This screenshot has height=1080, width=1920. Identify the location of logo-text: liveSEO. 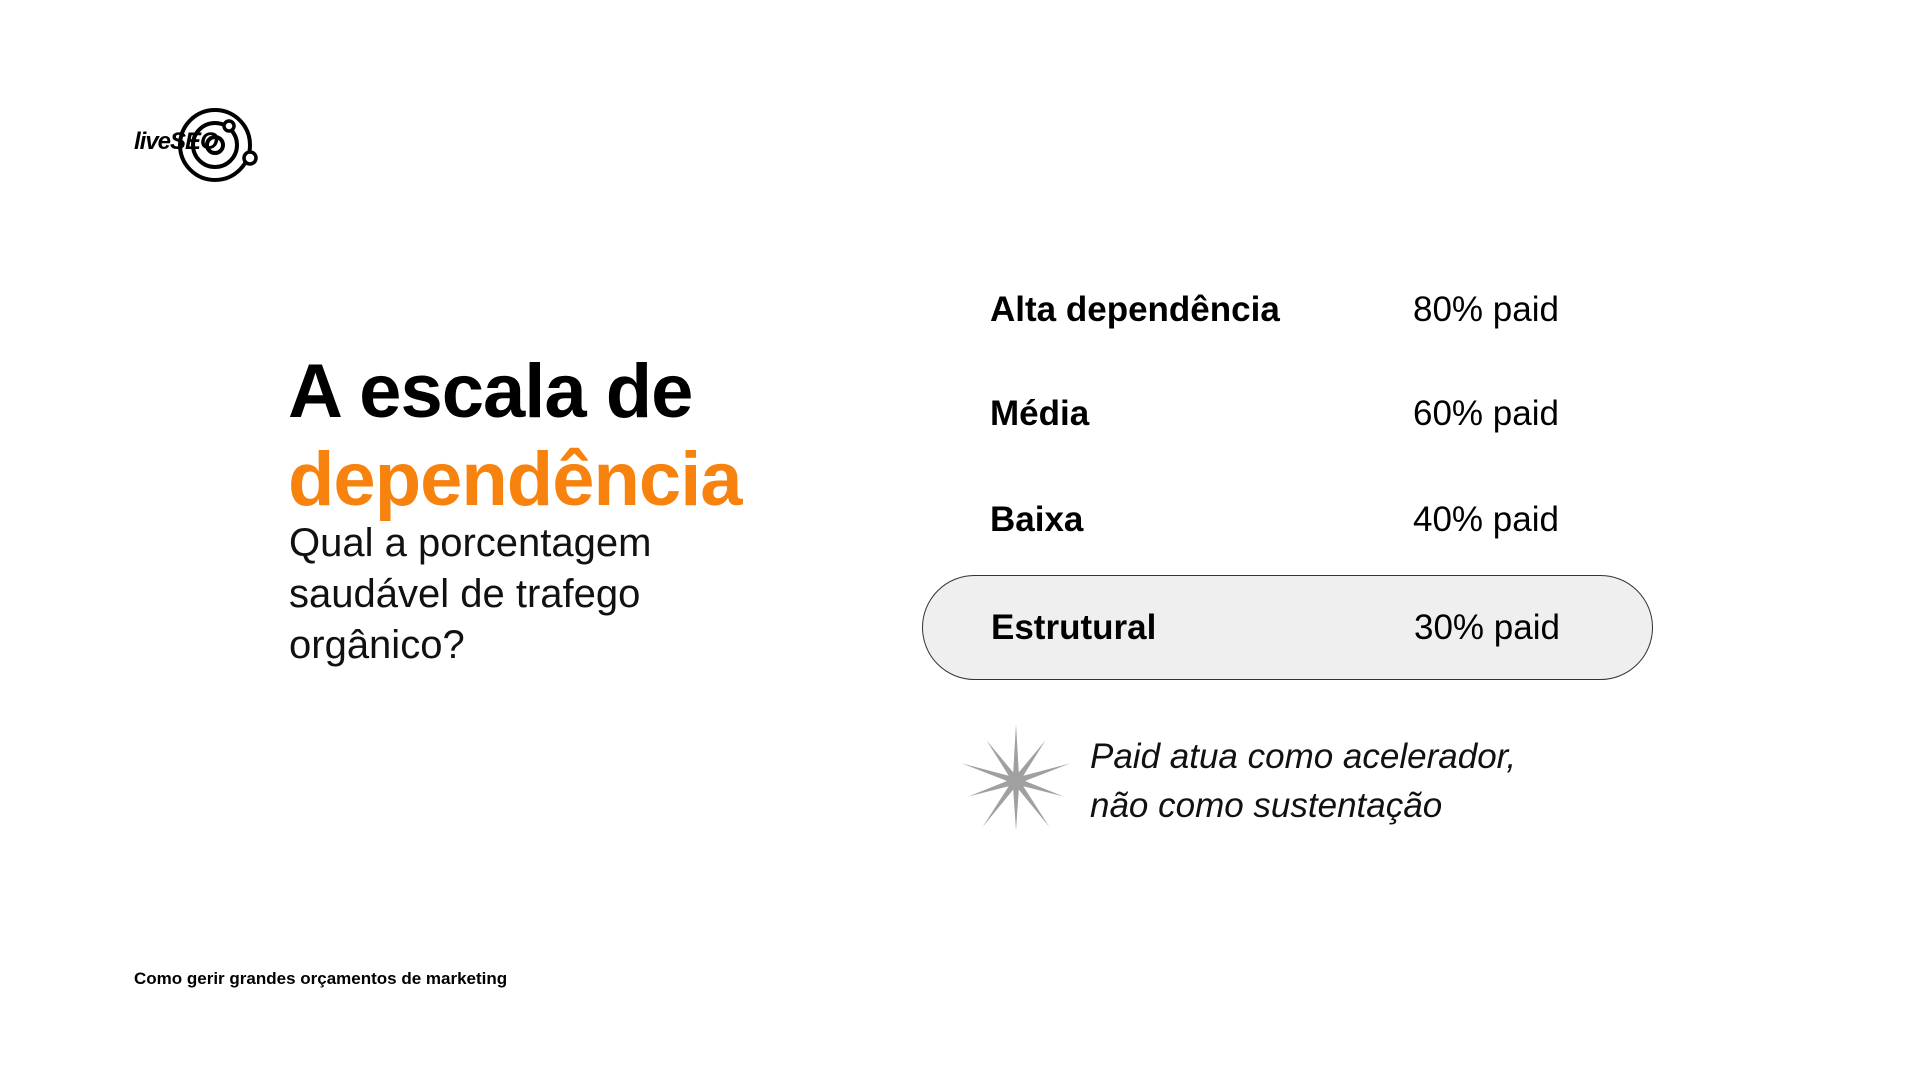
(176, 141).